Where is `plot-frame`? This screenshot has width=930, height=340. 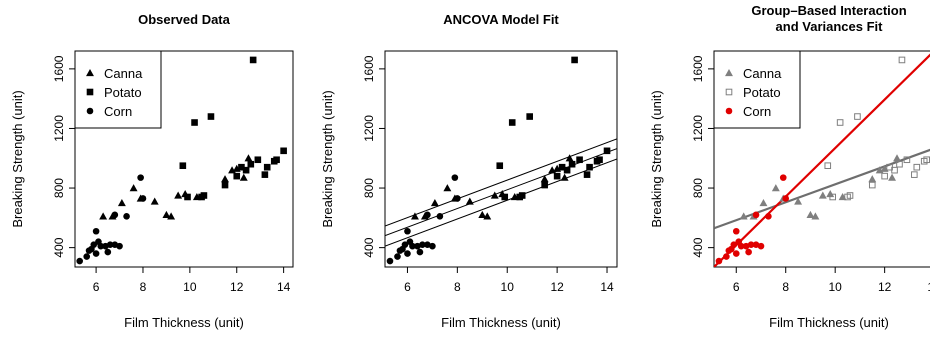 plot-frame is located at coordinates (821, 159).